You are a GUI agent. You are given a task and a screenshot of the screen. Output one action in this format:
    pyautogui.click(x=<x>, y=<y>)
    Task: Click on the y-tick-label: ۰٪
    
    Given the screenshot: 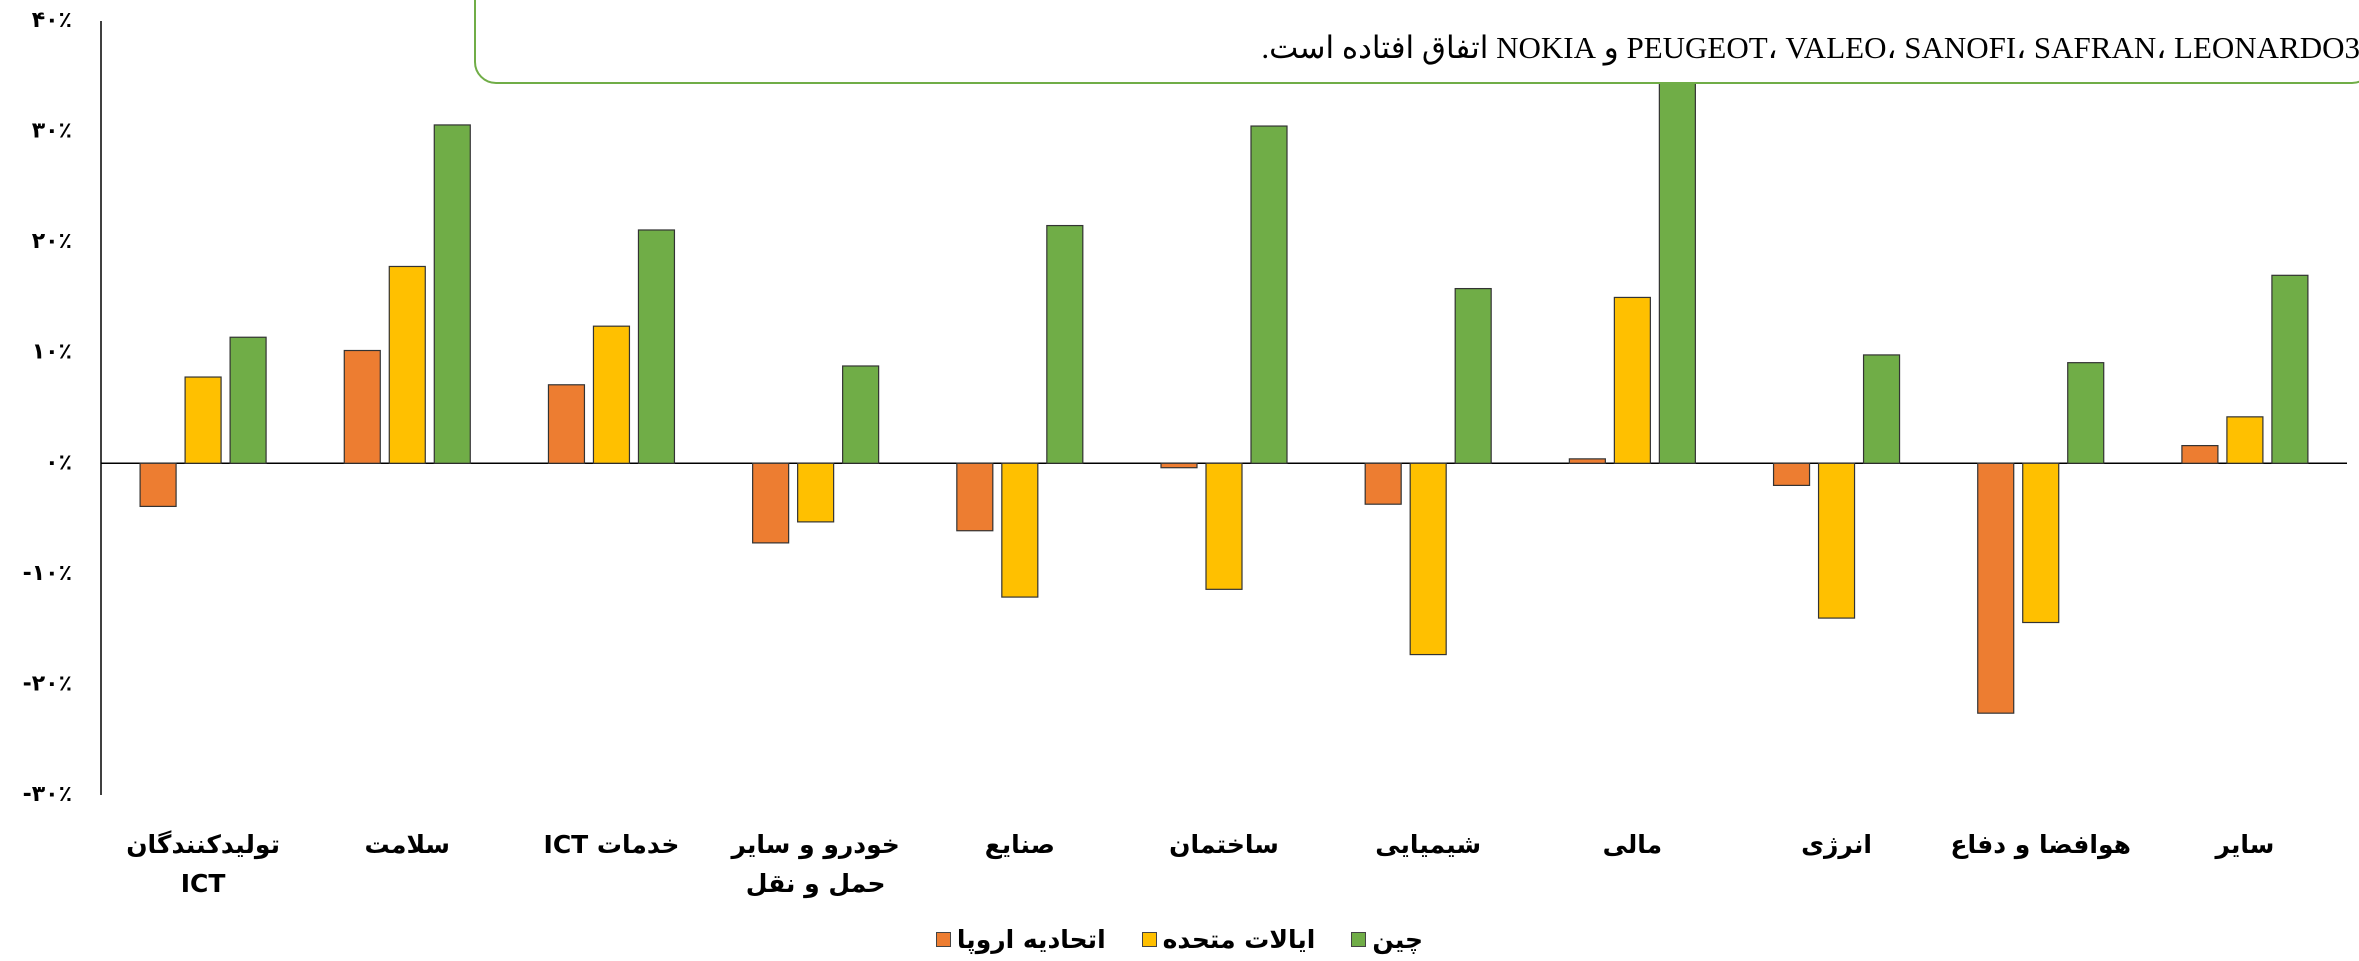 What is the action you would take?
    pyautogui.click(x=58, y=462)
    